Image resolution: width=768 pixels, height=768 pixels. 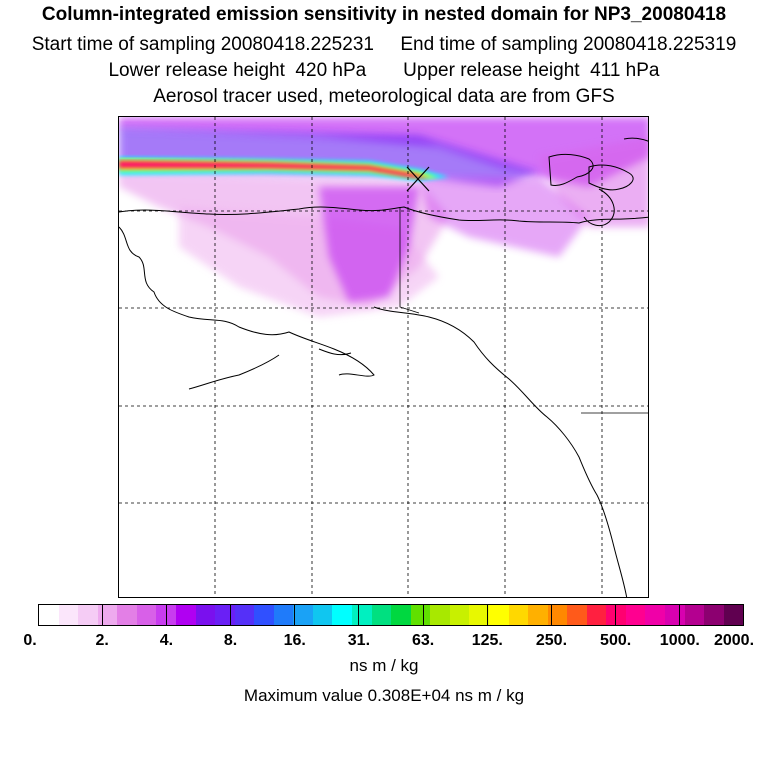 I want to click on colorbar-label: 63., so click(x=423, y=640).